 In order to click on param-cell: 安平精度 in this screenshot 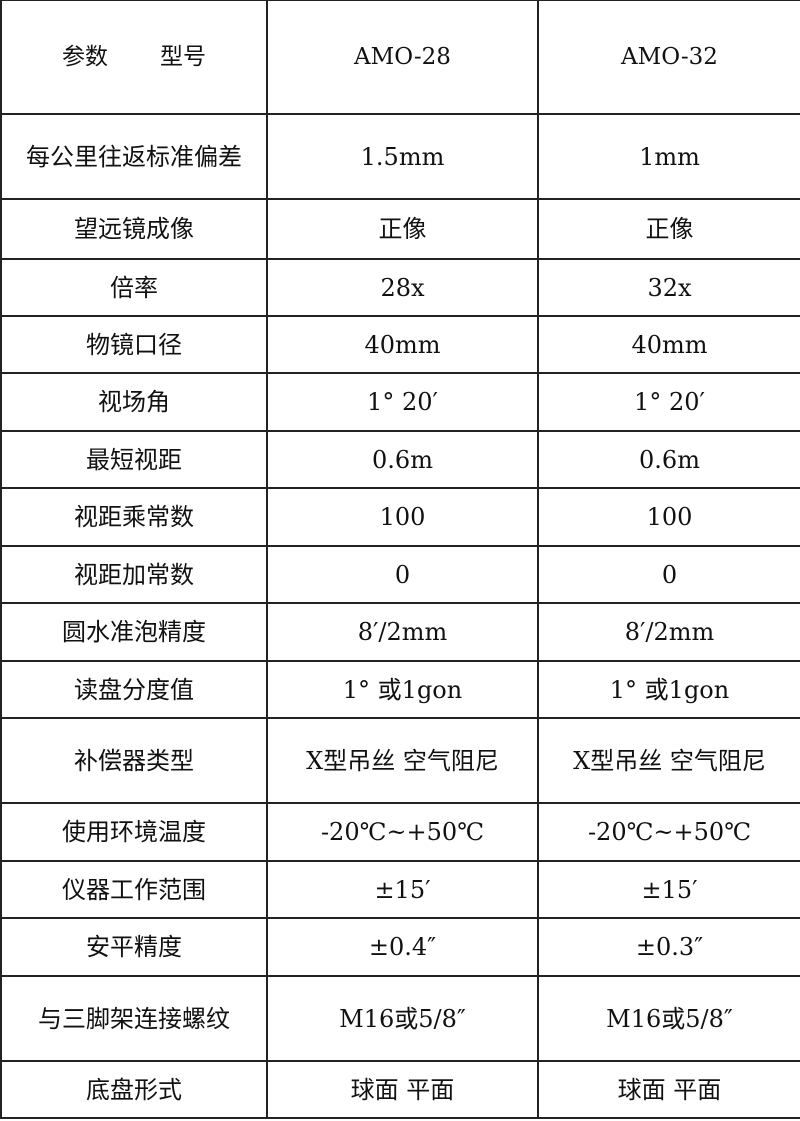, I will do `click(134, 947)`.